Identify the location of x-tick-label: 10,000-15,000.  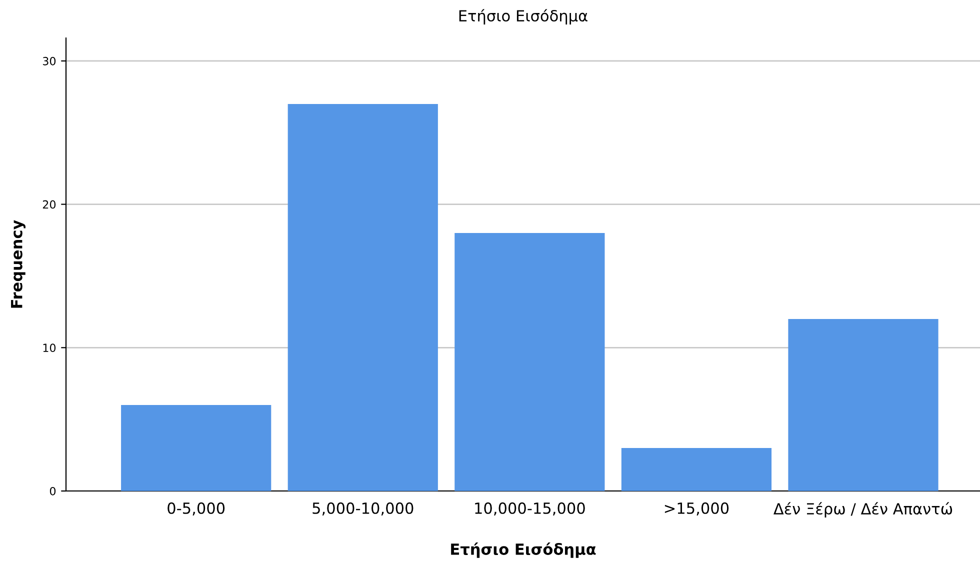
(530, 509).